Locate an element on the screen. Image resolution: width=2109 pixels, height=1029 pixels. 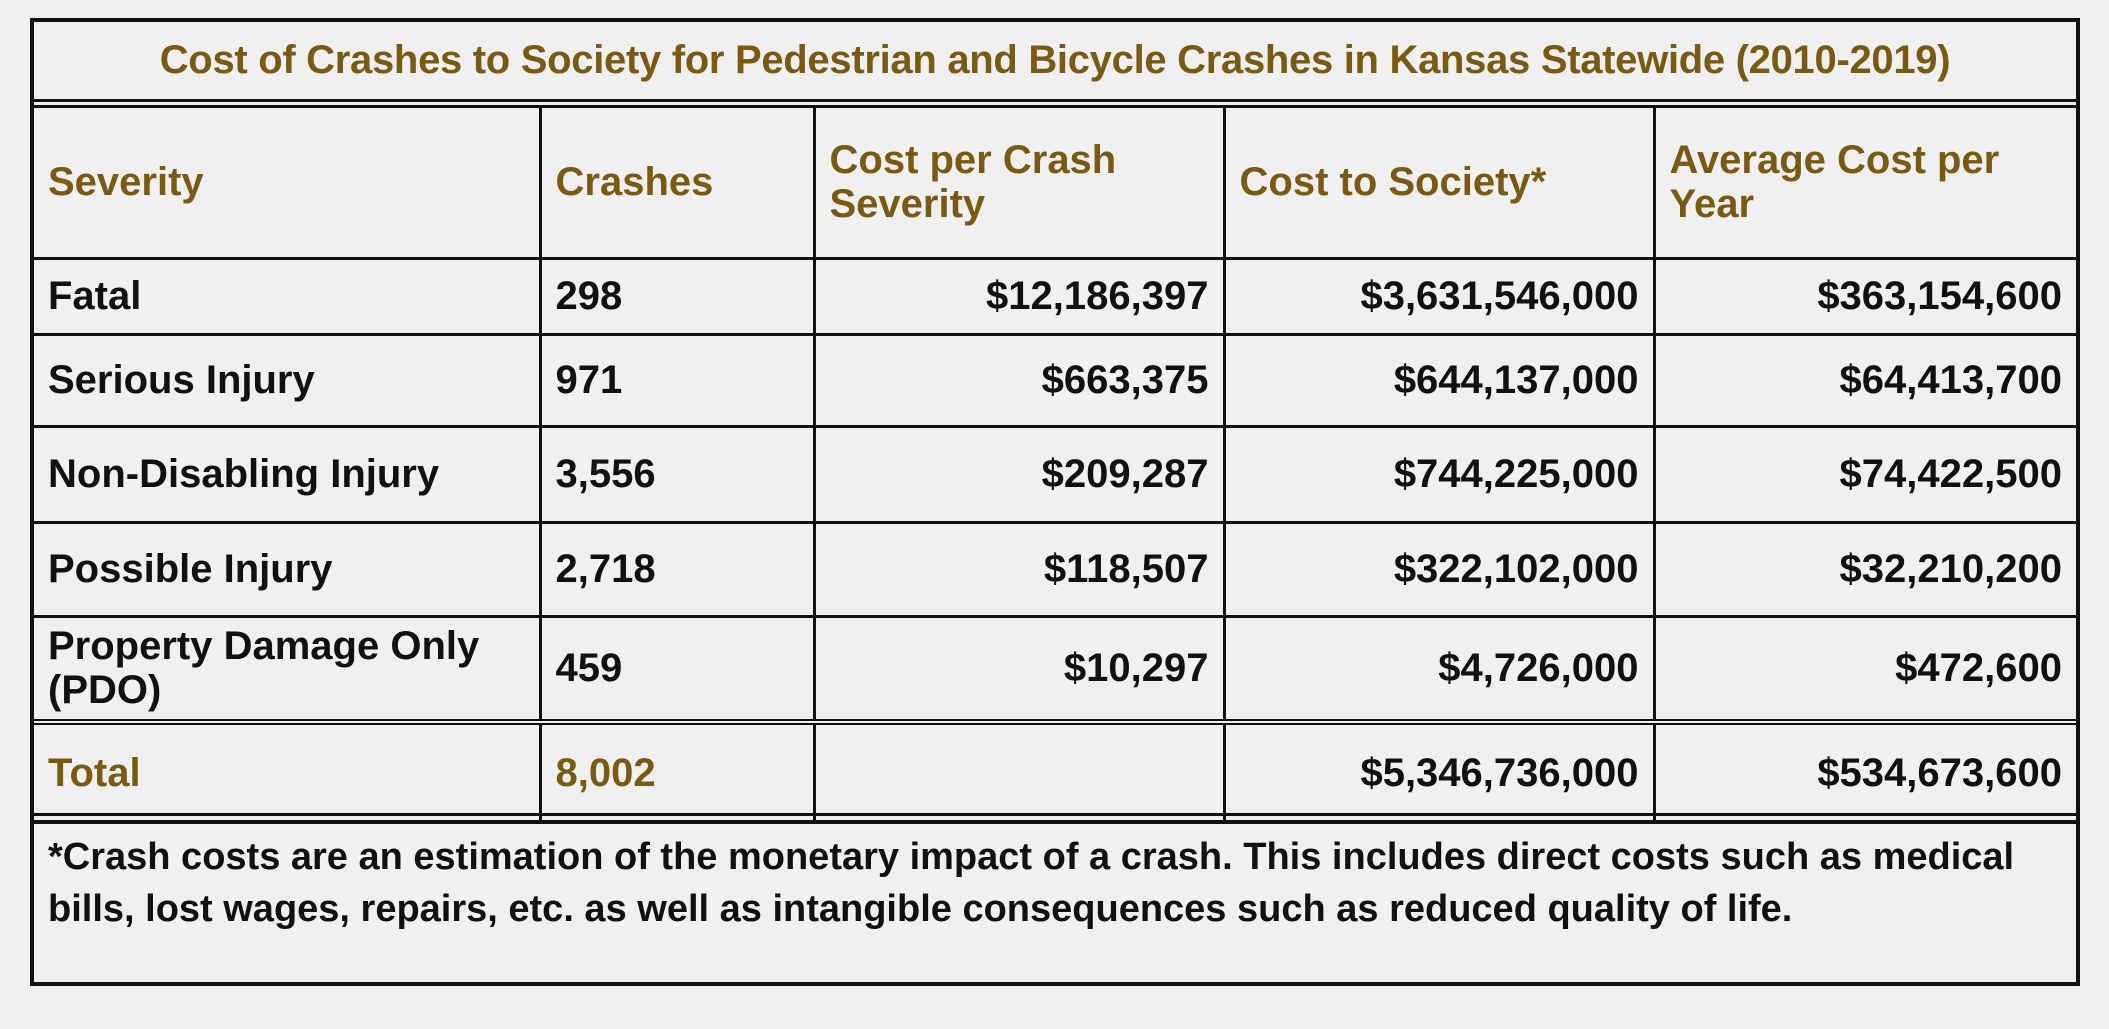
cell-avg-cost-per-year: $472,600 is located at coordinates (1864, 669).